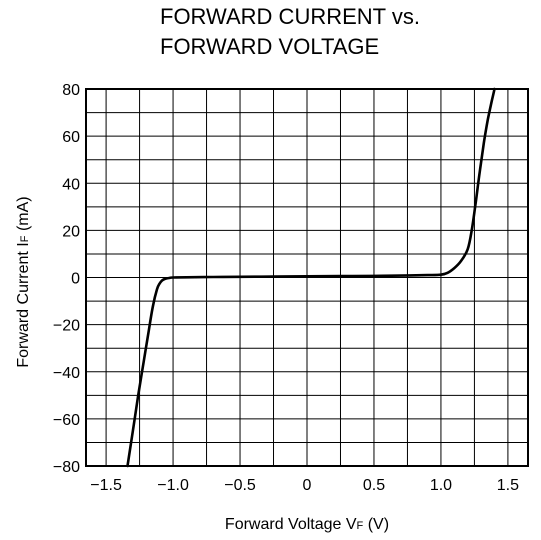 The width and height of the screenshot is (541, 540). What do you see at coordinates (23, 215) in the screenshot?
I see `y-axis-label-unit: (mA)` at bounding box center [23, 215].